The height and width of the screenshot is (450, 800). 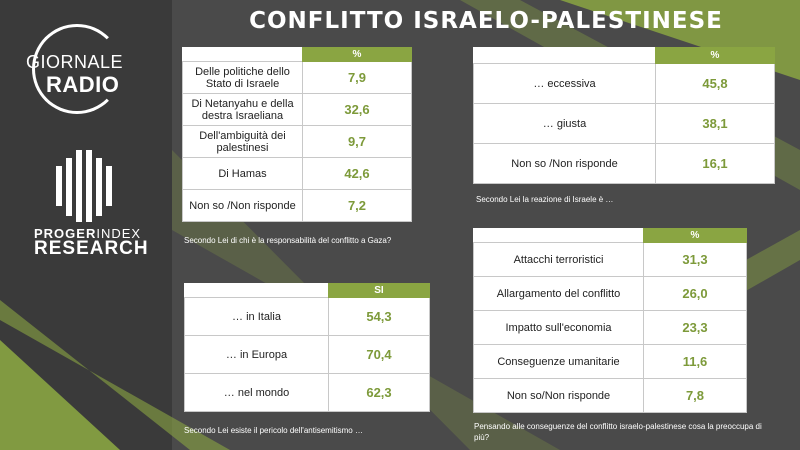 I want to click on table-row: … eccessiva 45,8, so click(x=624, y=83).